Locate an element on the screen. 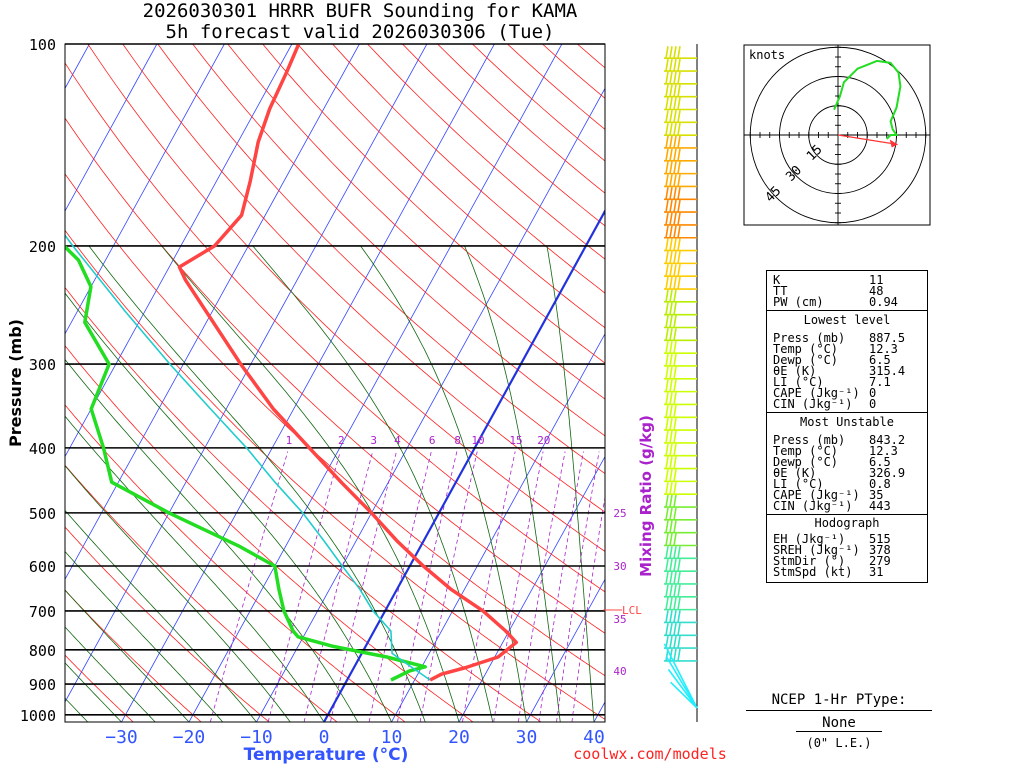 The image size is (1024, 768). pressure-tick-label: 500 is located at coordinates (42, 514).